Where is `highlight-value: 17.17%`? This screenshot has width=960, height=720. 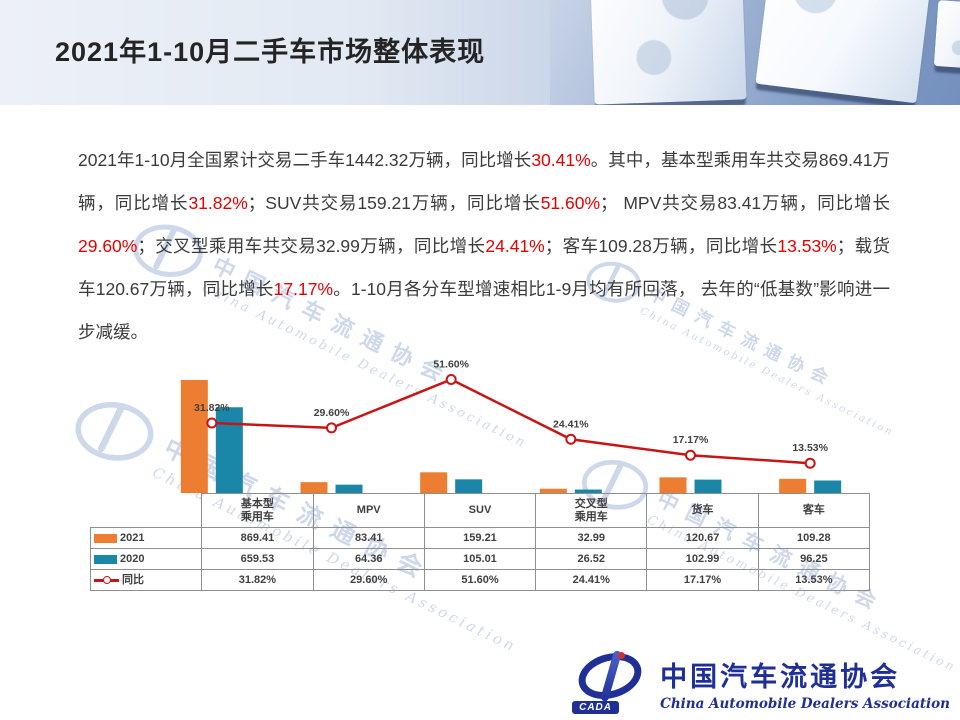
highlight-value: 17.17% is located at coordinates (303, 289).